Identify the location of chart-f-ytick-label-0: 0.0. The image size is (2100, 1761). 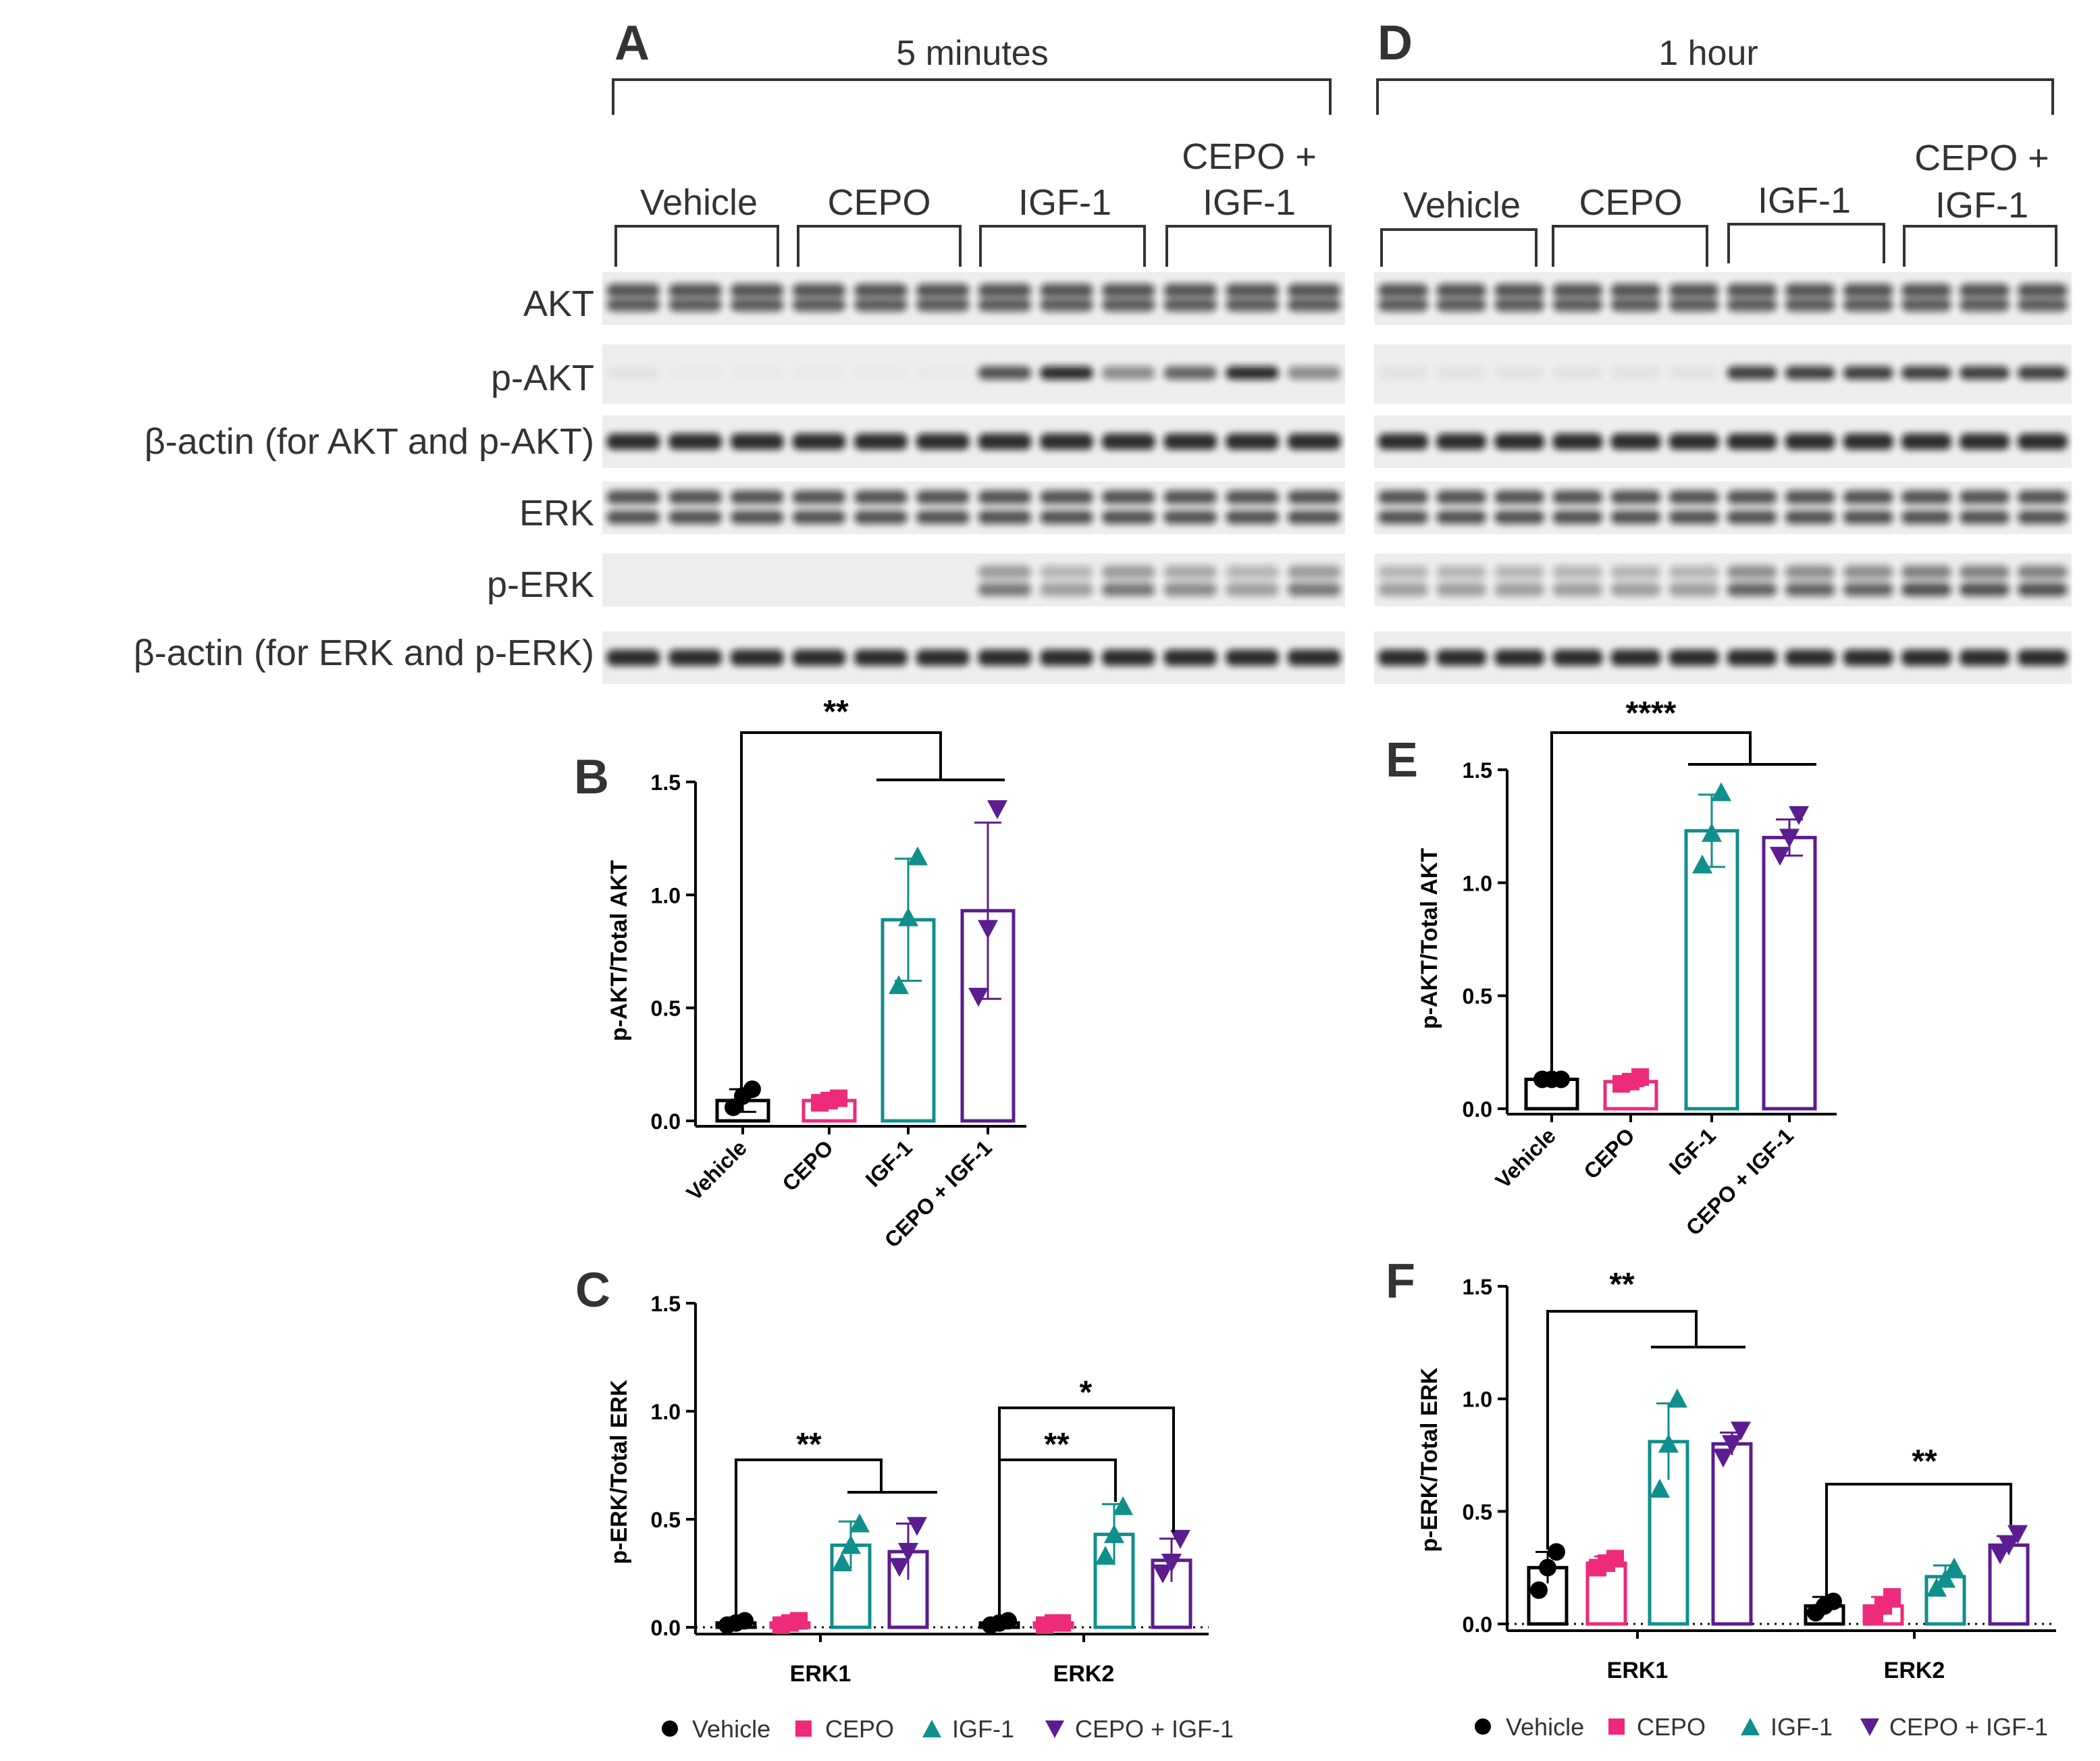
(1478, 1624).